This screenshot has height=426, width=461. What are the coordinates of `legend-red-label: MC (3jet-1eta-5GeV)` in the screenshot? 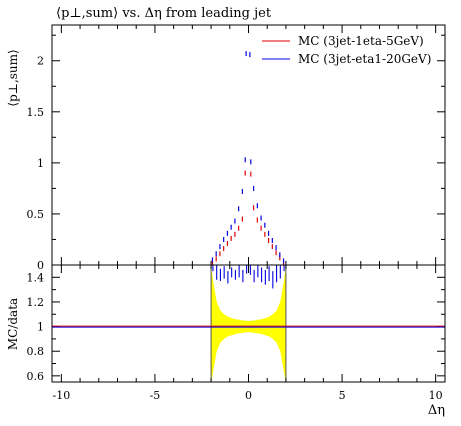 It's located at (361, 41).